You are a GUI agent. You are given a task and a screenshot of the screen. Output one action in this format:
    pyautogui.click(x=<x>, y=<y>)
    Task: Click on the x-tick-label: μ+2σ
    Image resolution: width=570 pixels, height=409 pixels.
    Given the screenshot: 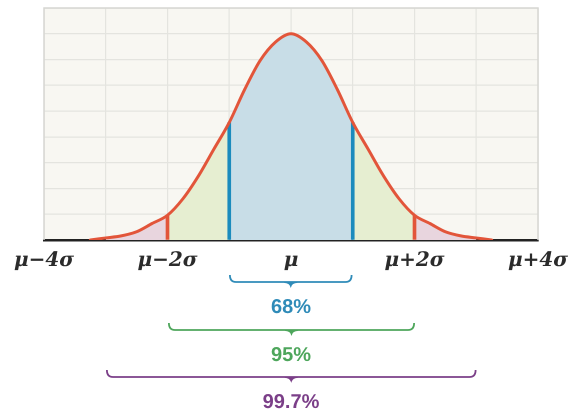 What is the action you would take?
    pyautogui.click(x=414, y=259)
    